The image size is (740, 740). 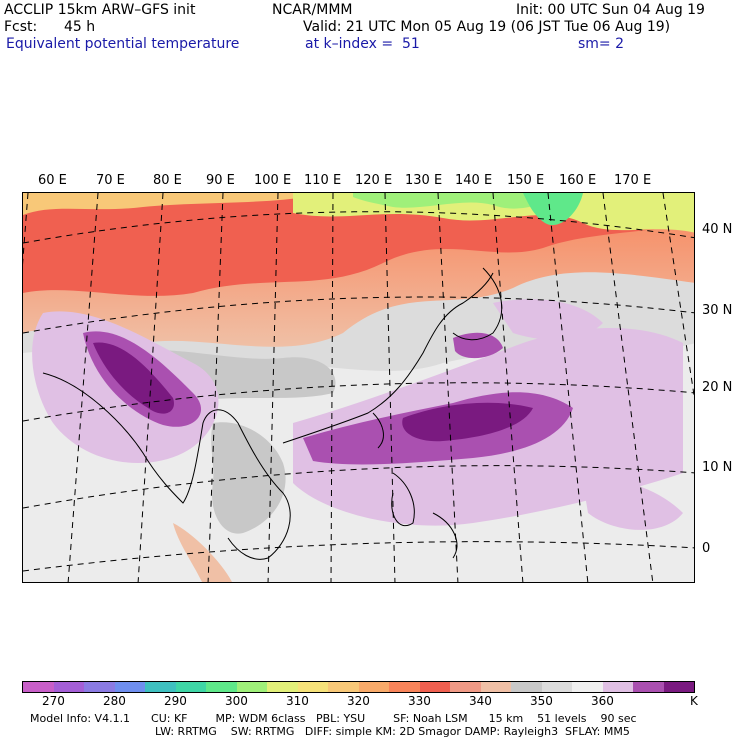 What do you see at coordinates (123, 44) in the screenshot?
I see `field-name: Equivalent potential temperature` at bounding box center [123, 44].